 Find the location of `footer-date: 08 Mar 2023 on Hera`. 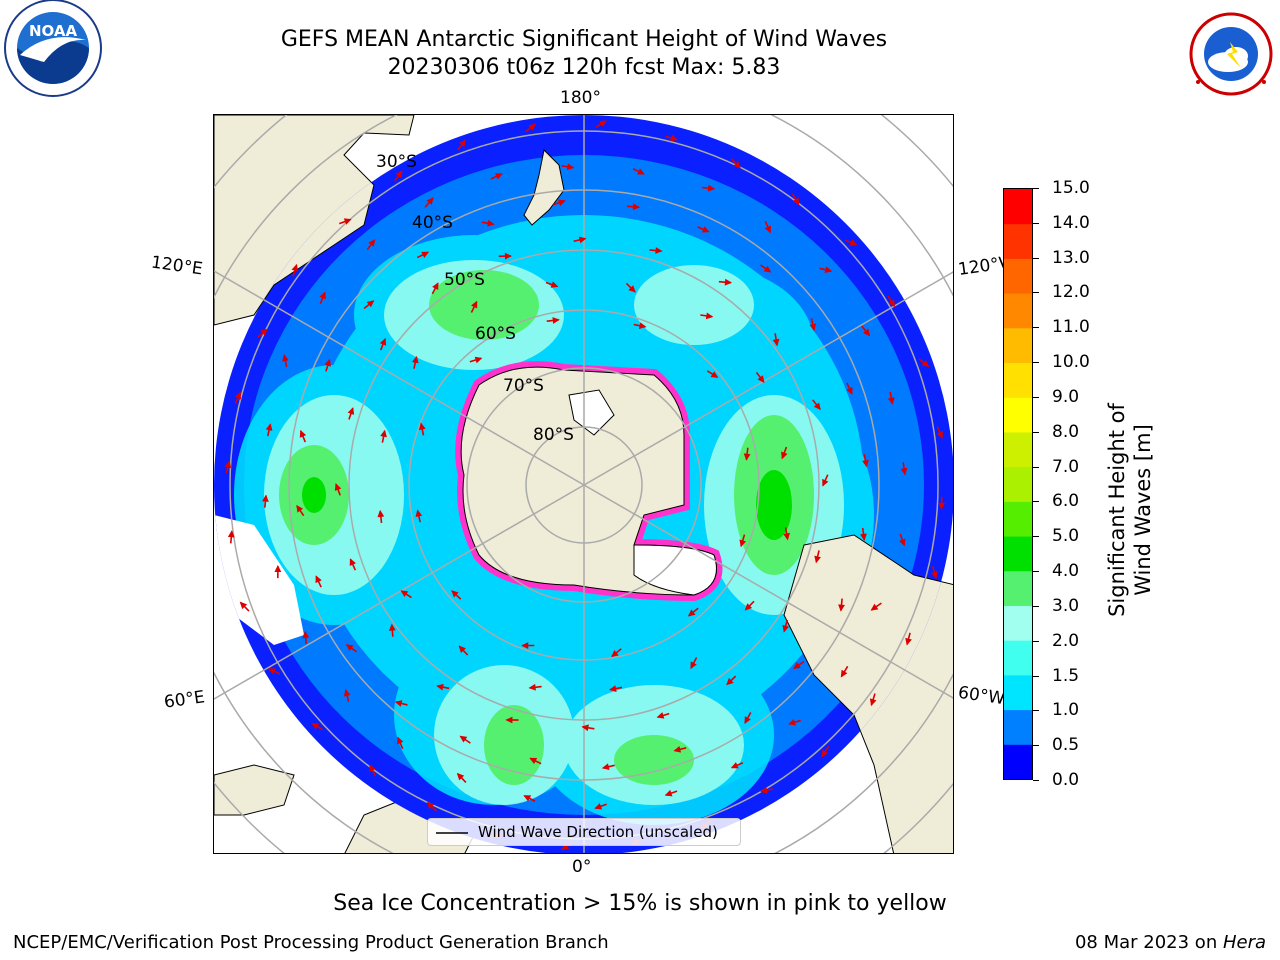

footer-date: 08 Mar 2023 on Hera is located at coordinates (1170, 942).